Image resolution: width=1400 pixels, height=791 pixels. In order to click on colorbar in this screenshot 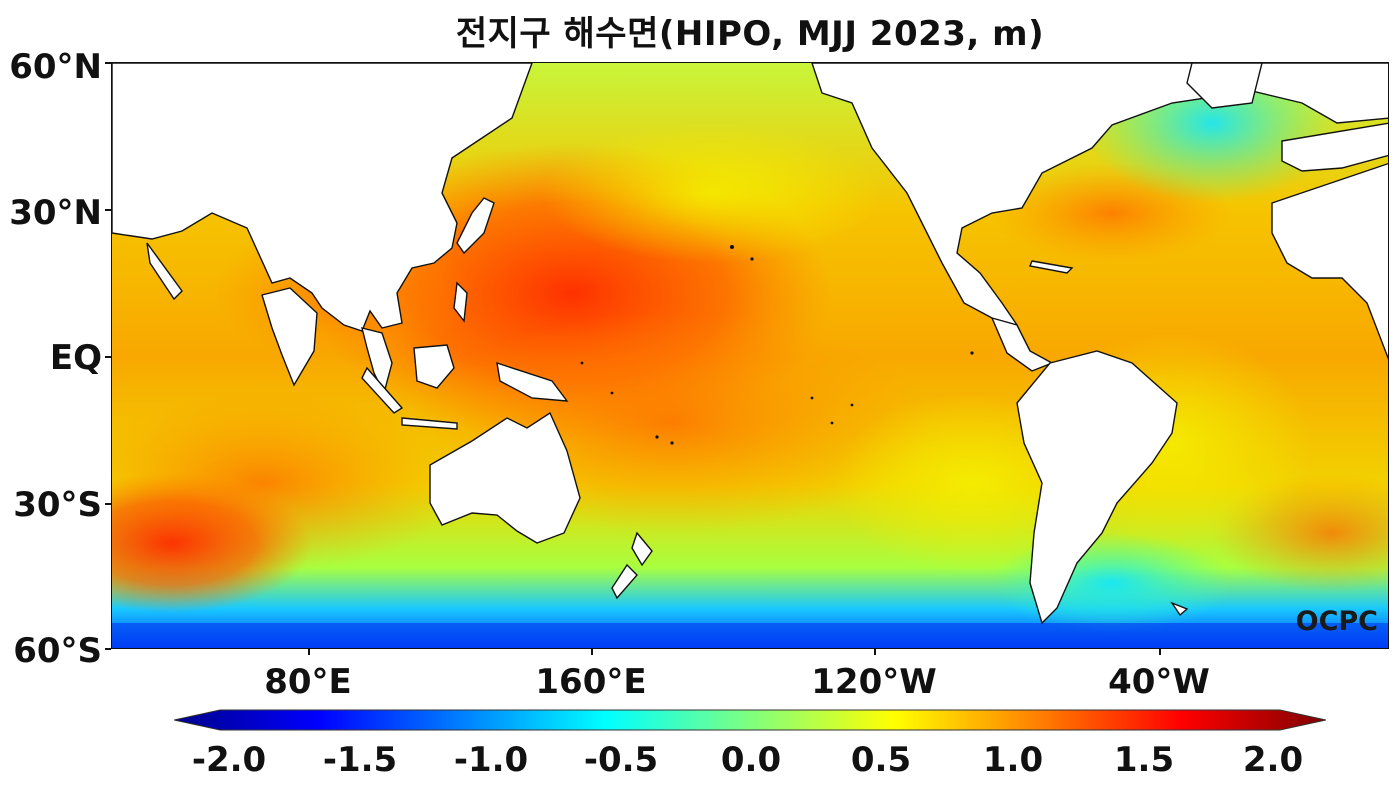, I will do `click(750, 720)`.